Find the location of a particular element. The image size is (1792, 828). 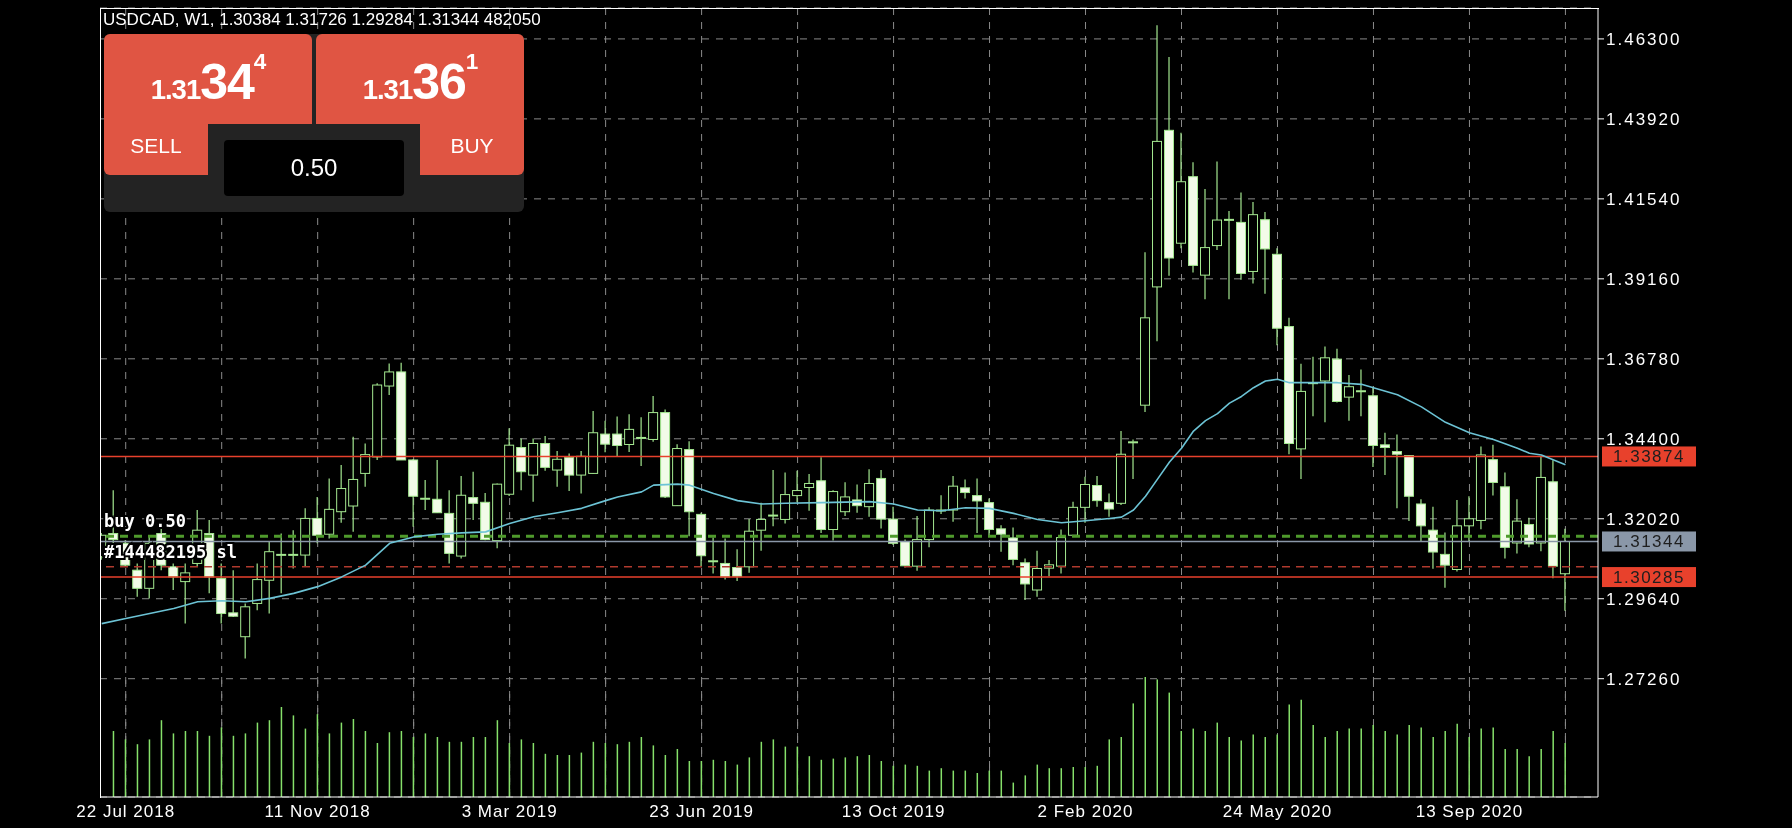

x-tick-label: 3 Mar 2019 is located at coordinates (509, 812).